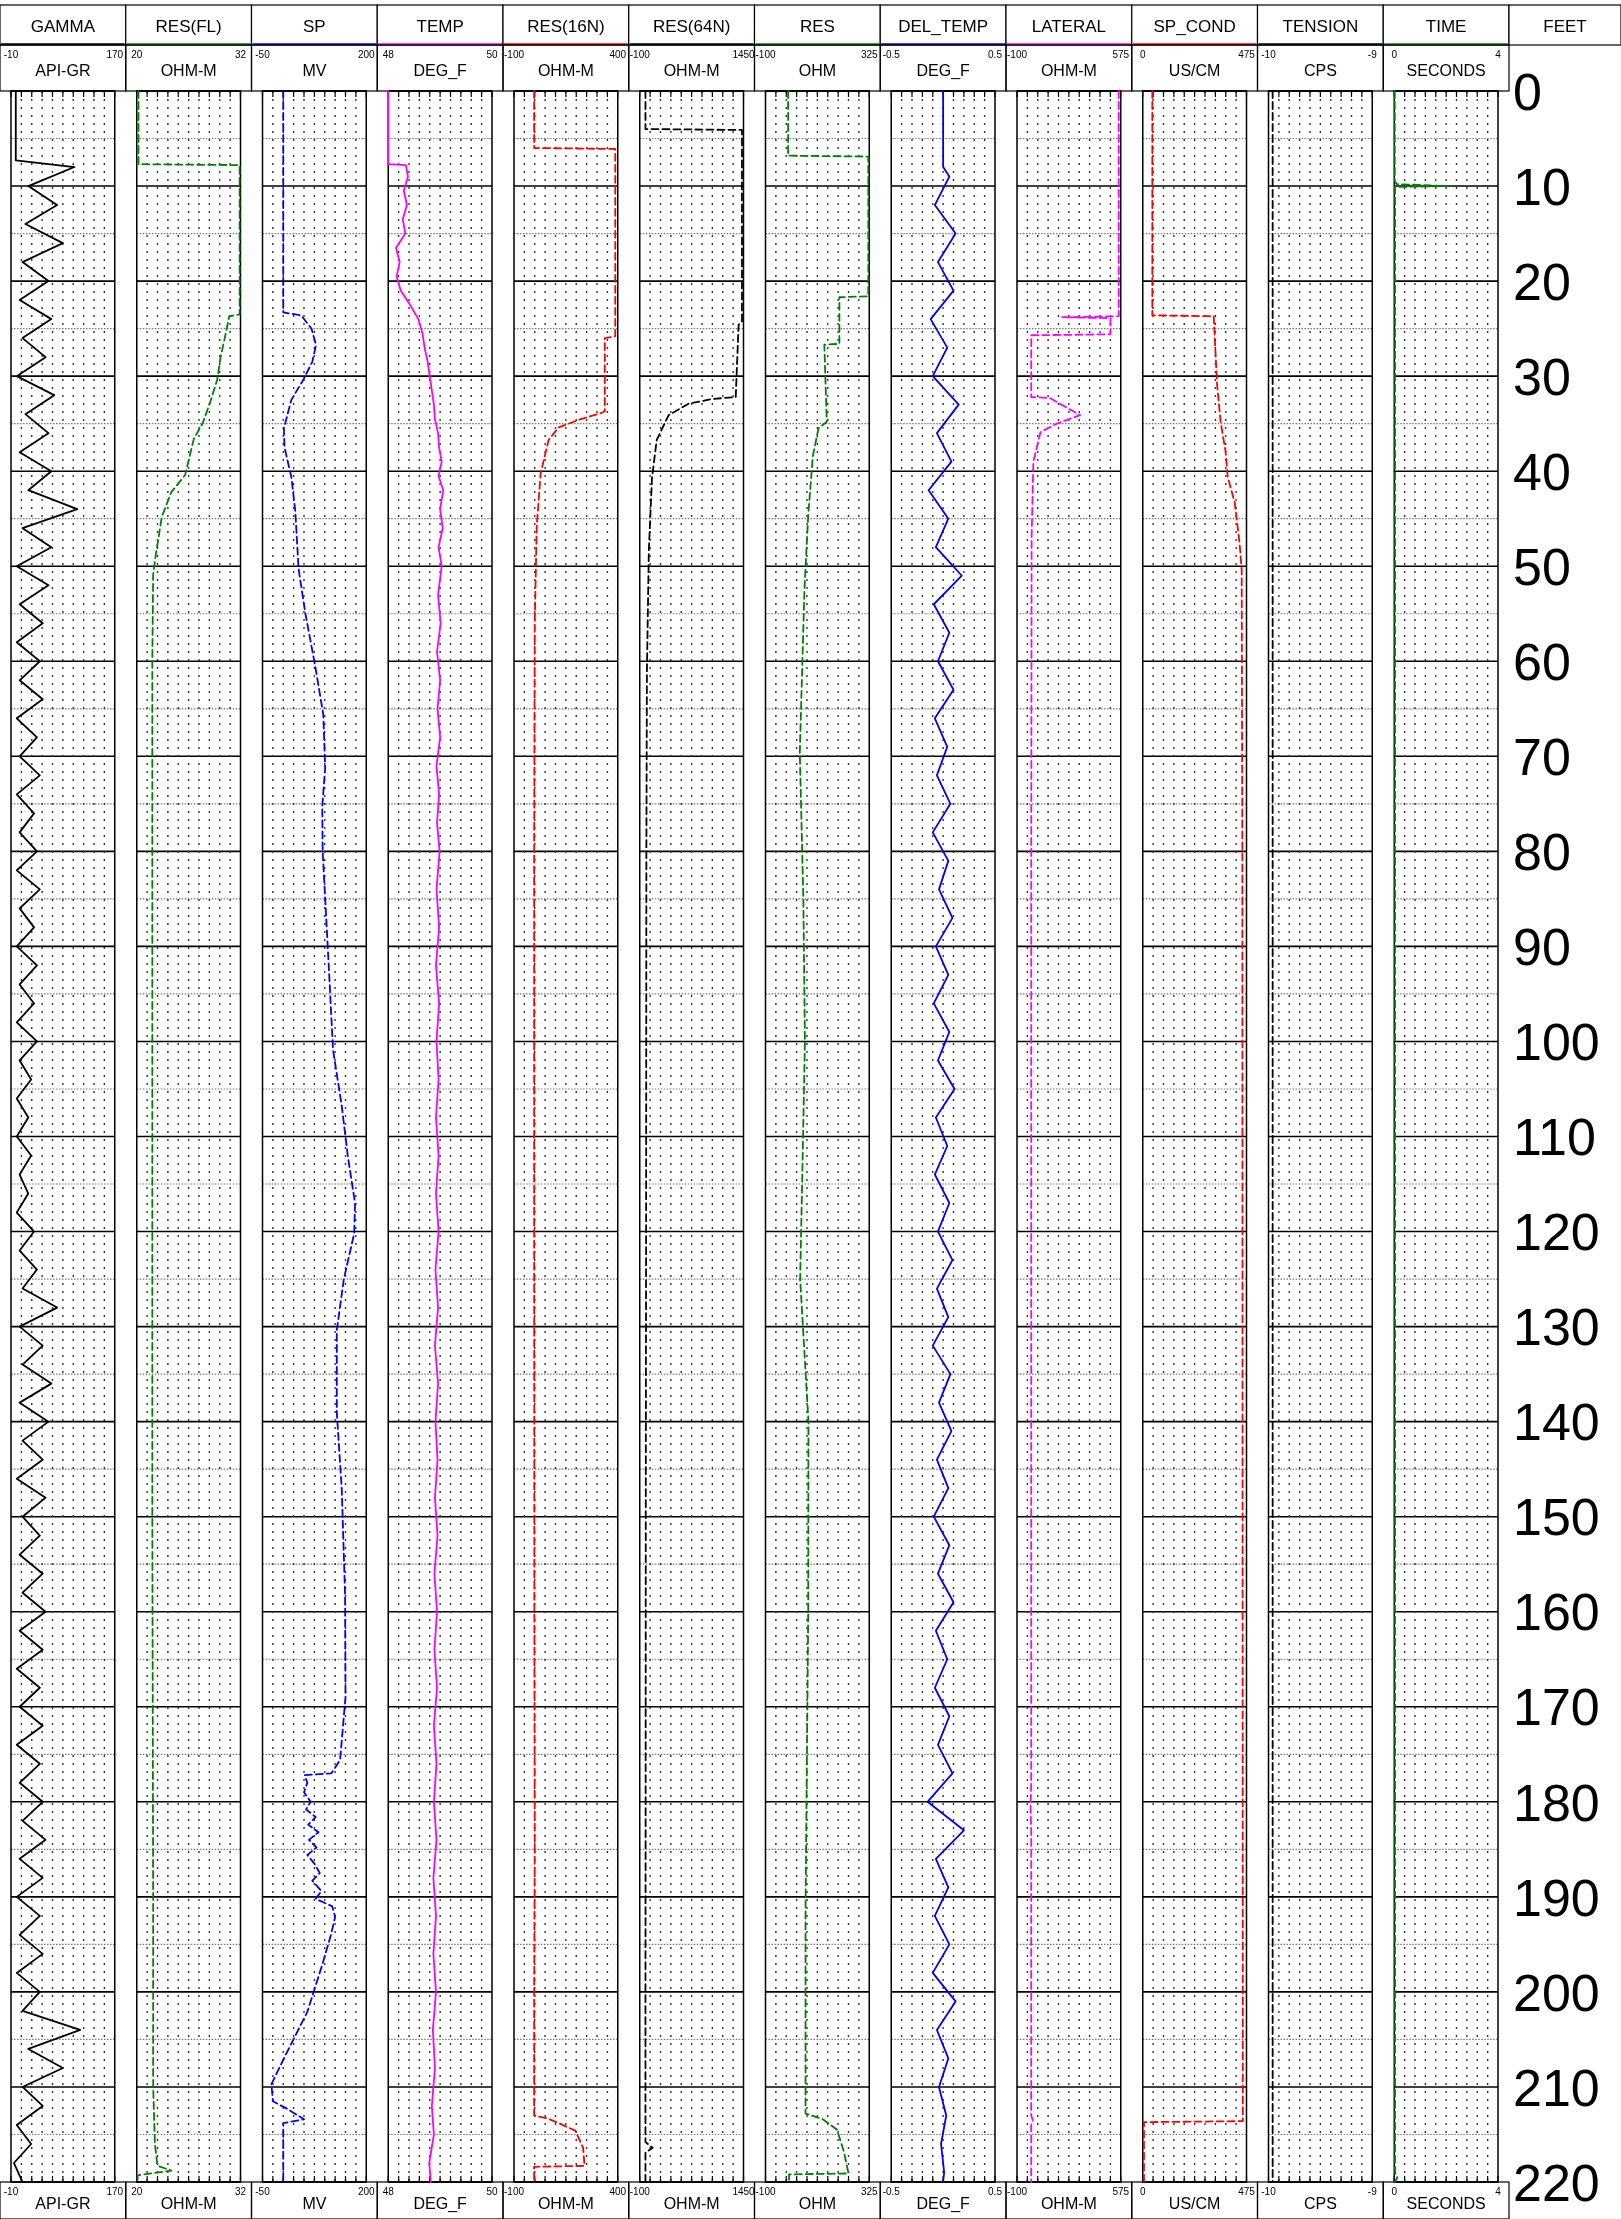 This screenshot has width=1621, height=2219. What do you see at coordinates (1565, 26) in the screenshot?
I see `y-axis-title: FEET` at bounding box center [1565, 26].